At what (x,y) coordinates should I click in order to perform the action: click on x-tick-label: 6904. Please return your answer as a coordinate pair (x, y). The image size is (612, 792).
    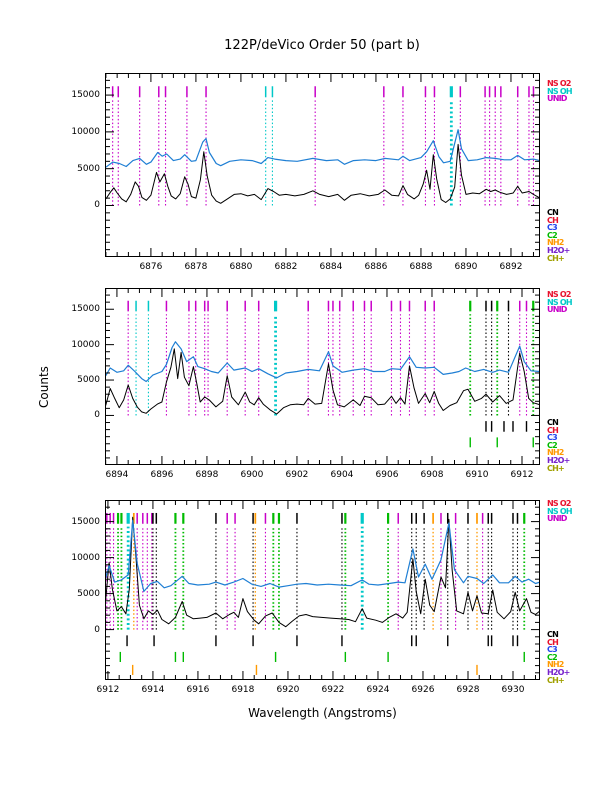
    Looking at the image, I should click on (342, 475).